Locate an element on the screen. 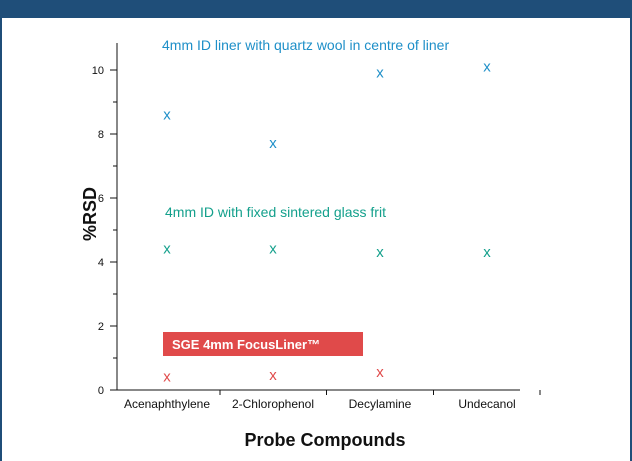 The height and width of the screenshot is (461, 632). y-tick-label: 2 is located at coordinates (101, 327).